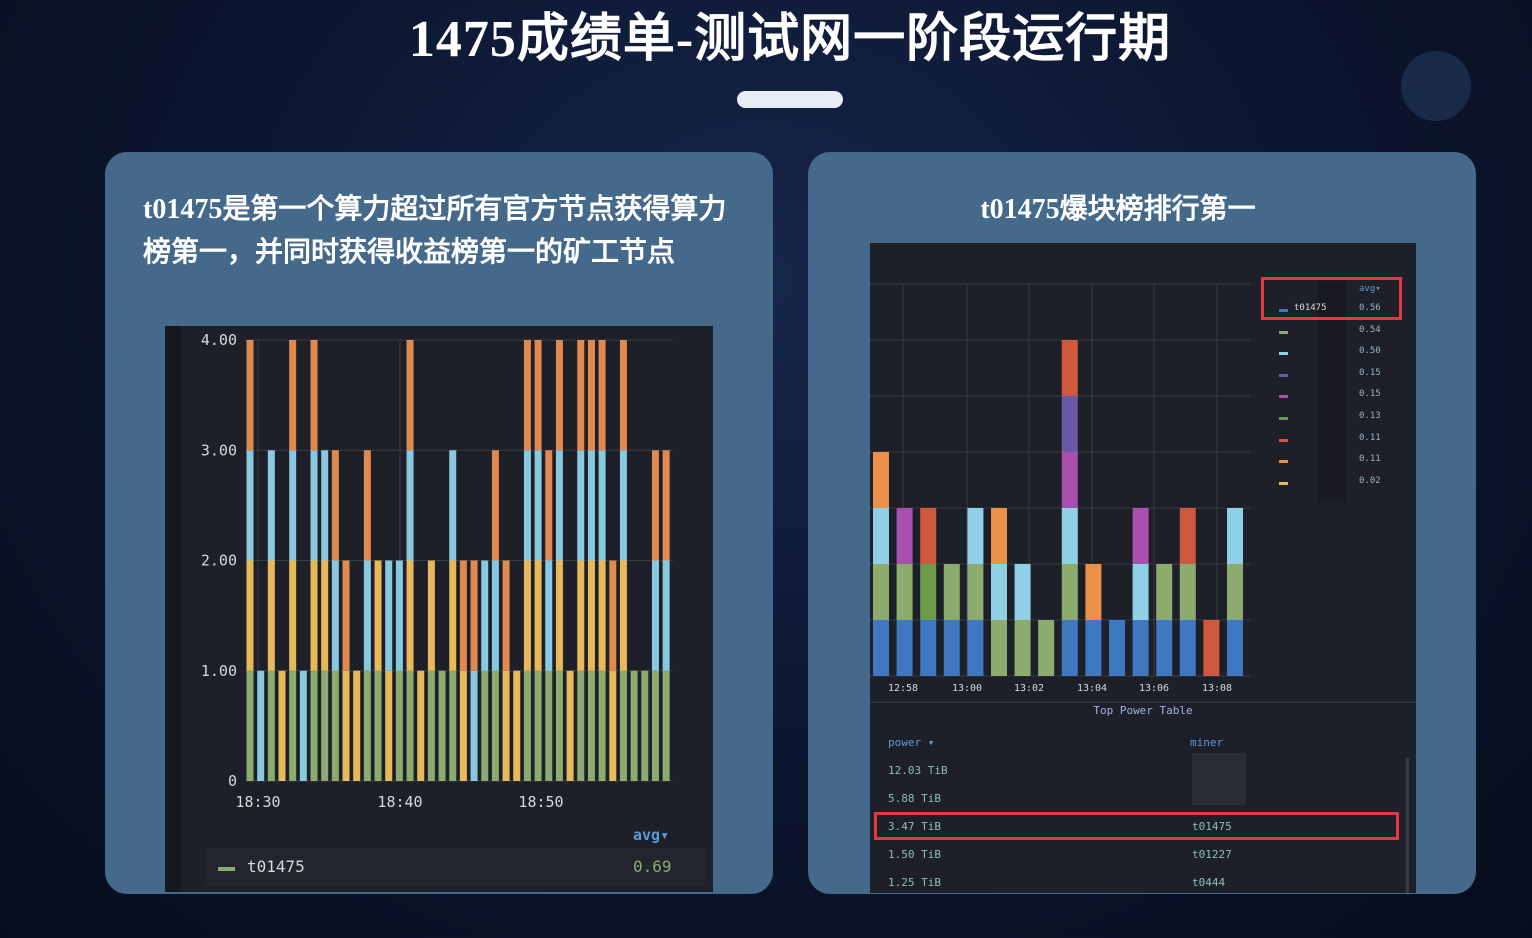  Describe the element at coordinates (1340, 418) in the screenshot. I see `legend-row: 0.13` at that location.